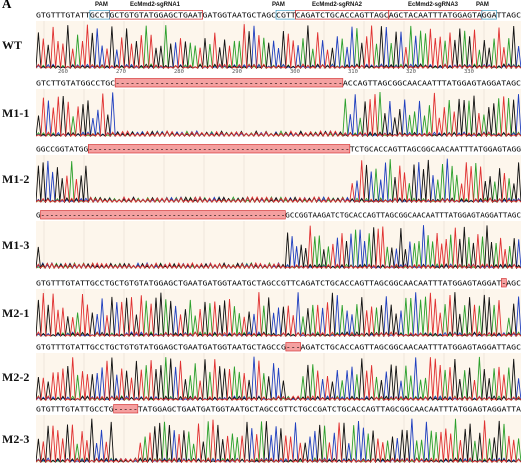 This screenshot has height=470, width=525. I want to click on sample-label: M2-3, so click(16, 439).